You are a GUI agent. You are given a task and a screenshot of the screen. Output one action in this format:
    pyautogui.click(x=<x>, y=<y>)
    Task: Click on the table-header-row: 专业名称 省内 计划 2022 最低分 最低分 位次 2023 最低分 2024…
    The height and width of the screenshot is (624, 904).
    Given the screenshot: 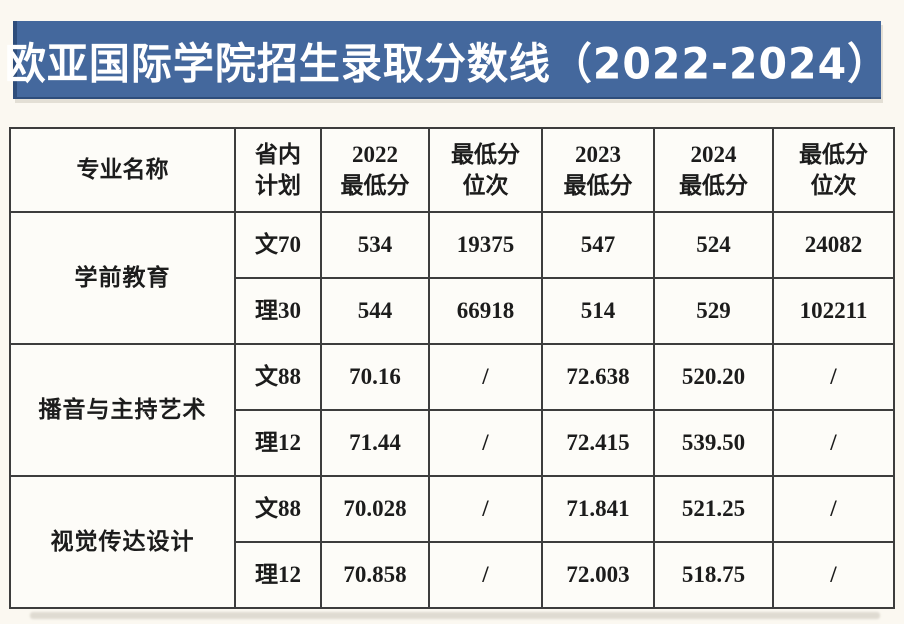 What is the action you would take?
    pyautogui.click(x=452, y=170)
    